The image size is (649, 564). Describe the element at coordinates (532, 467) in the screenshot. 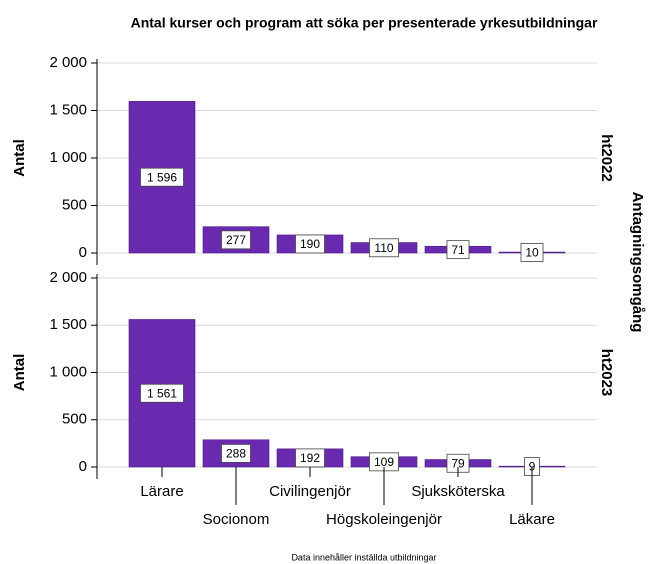

I see `value-label: 9` at that location.